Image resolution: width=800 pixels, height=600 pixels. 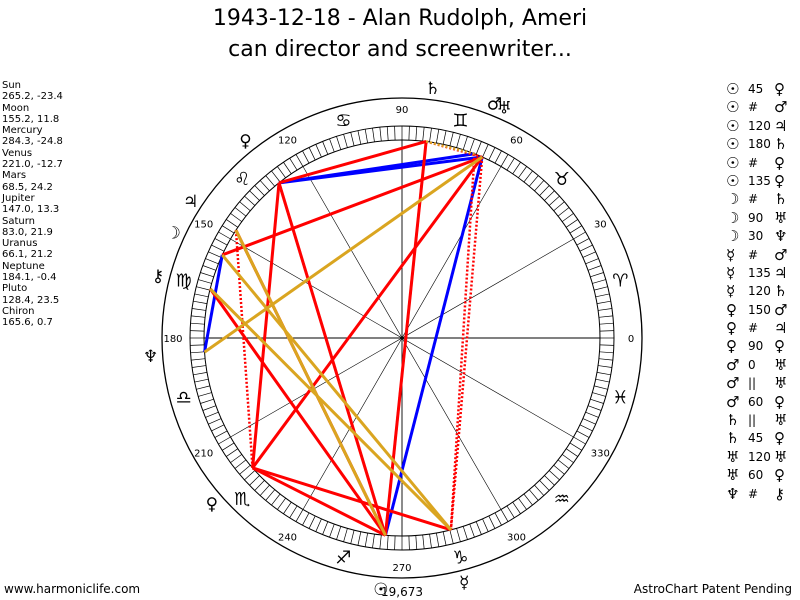 I want to click on planet-coords: 184.1, -0.4, so click(x=29, y=278).